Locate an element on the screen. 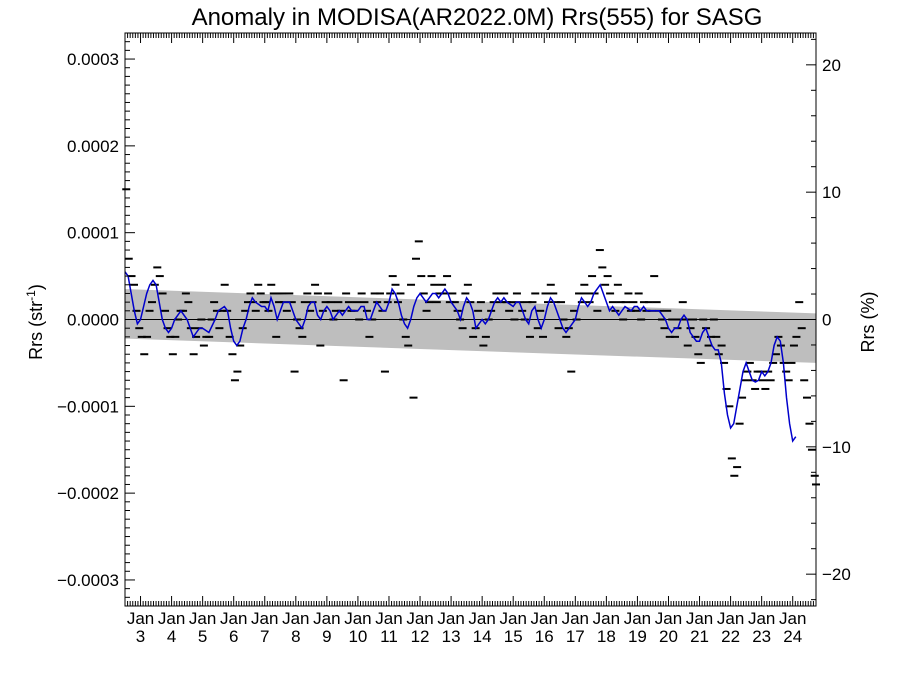 The height and width of the screenshot is (675, 900). left-axis-label-main: Rrs (str is located at coordinates (36, 330).